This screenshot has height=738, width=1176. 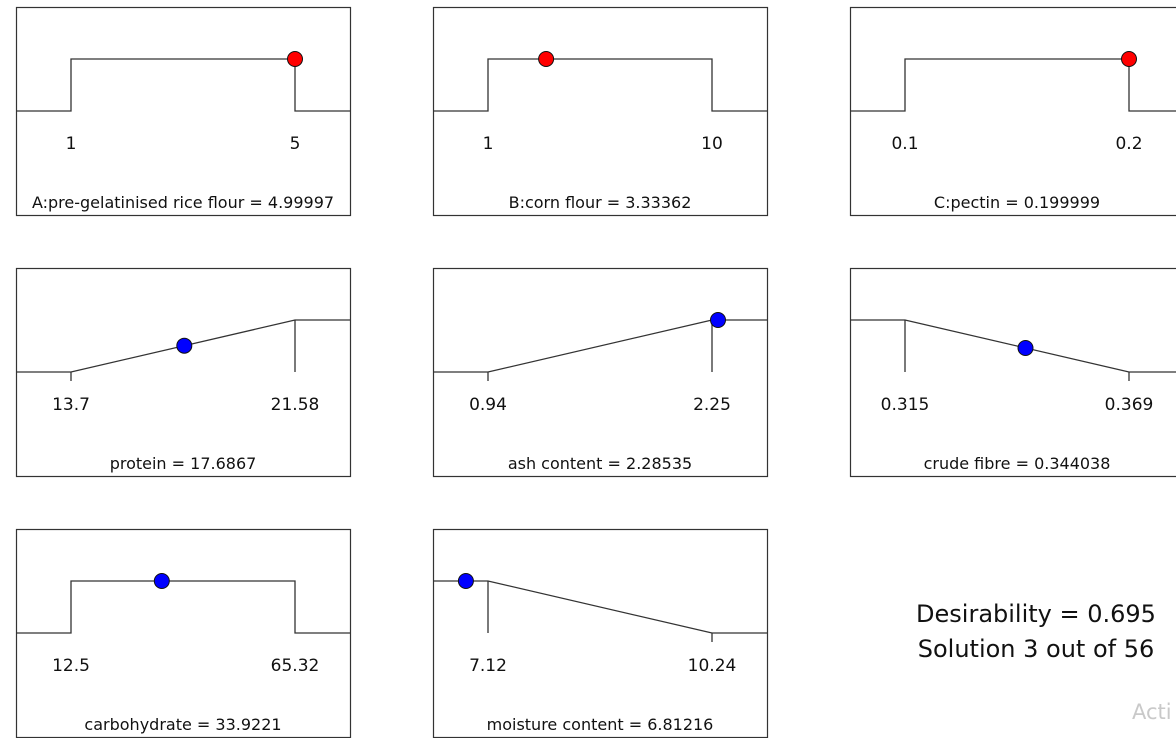 What do you see at coordinates (1129, 405) in the screenshot?
I see `high-limit-label: 0.369` at bounding box center [1129, 405].